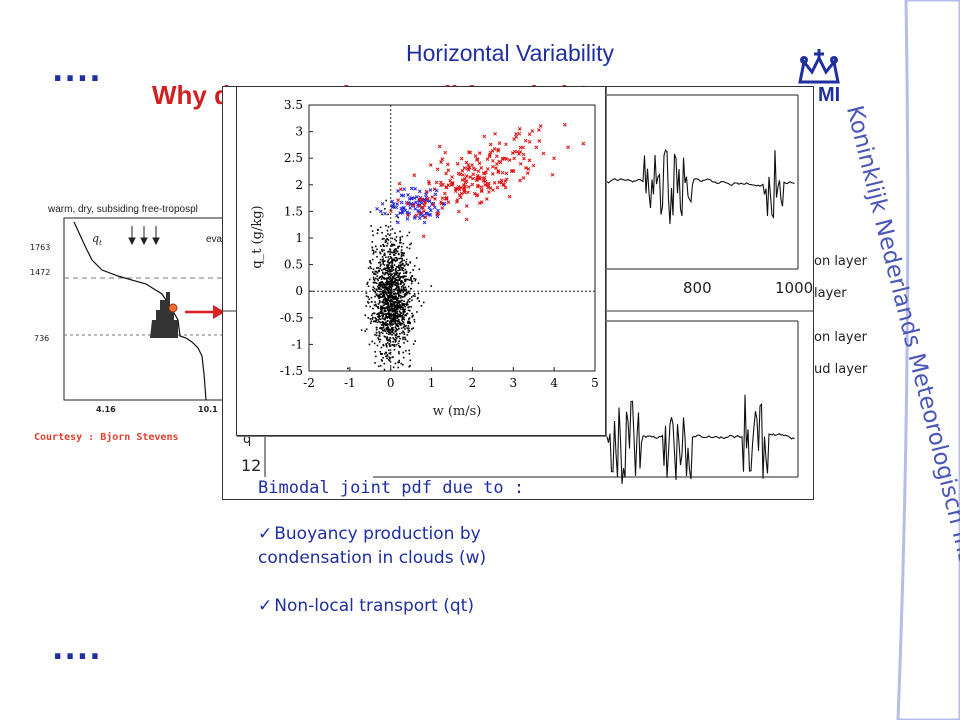 The image size is (960, 720). What do you see at coordinates (299, 291) in the screenshot?
I see `scatter-ytick: 0` at bounding box center [299, 291].